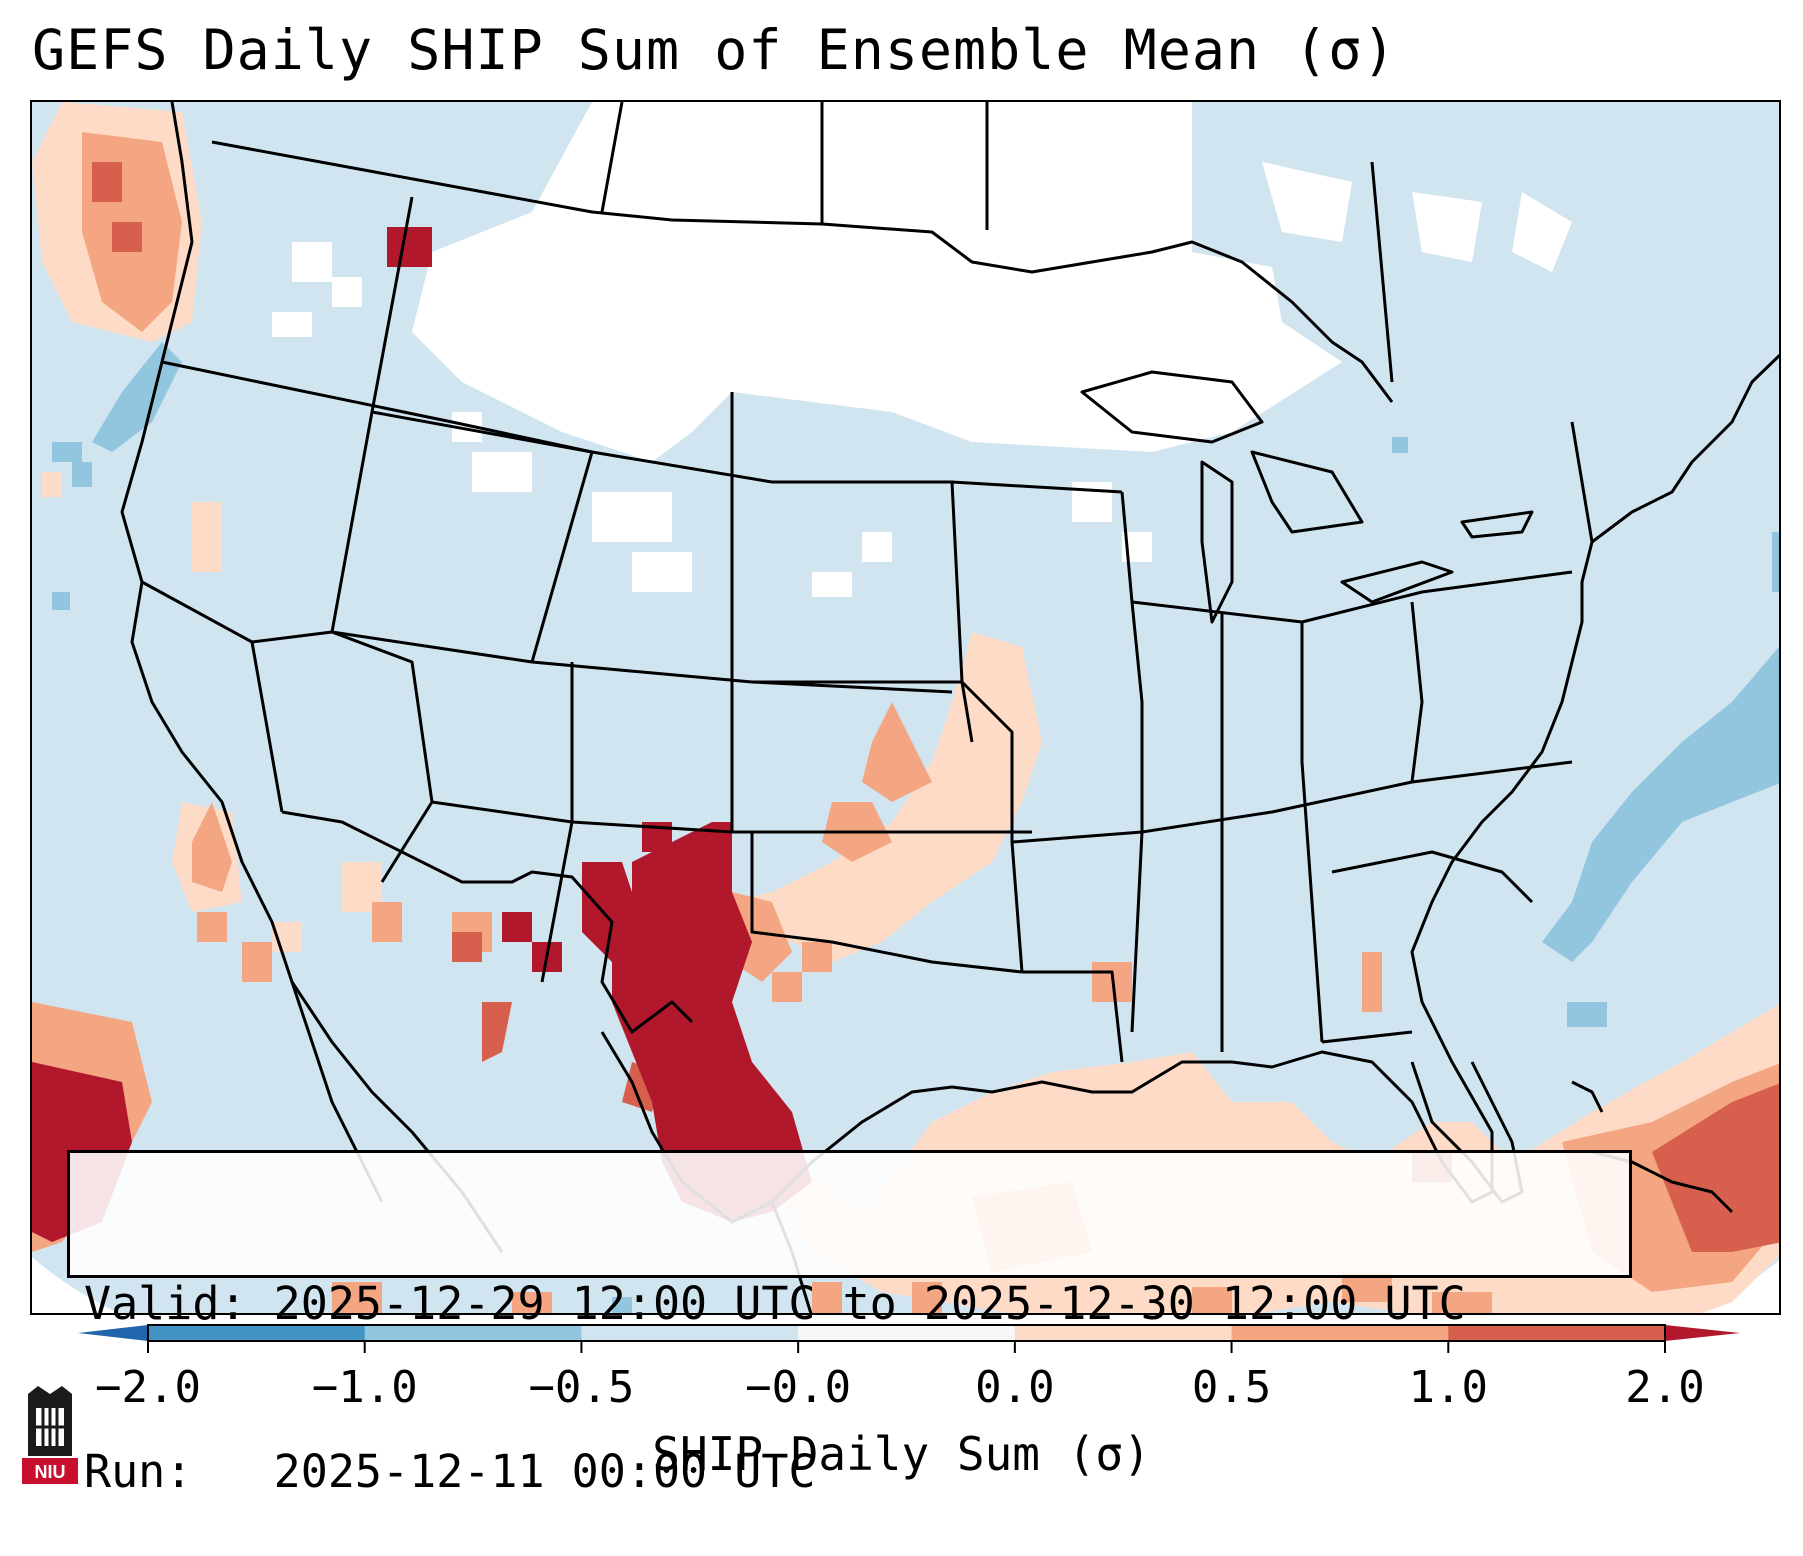  Describe the element at coordinates (1417, 692) in the screenshot. I see `state-line-wv-va` at that location.